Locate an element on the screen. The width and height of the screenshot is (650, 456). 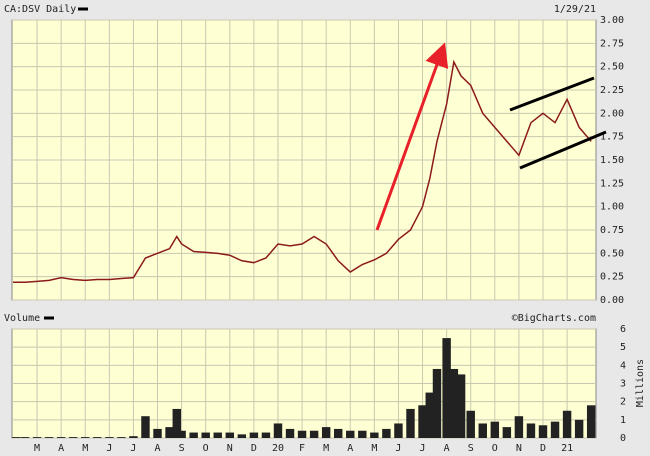
x-tick-label: F is located at coordinates (302, 448).